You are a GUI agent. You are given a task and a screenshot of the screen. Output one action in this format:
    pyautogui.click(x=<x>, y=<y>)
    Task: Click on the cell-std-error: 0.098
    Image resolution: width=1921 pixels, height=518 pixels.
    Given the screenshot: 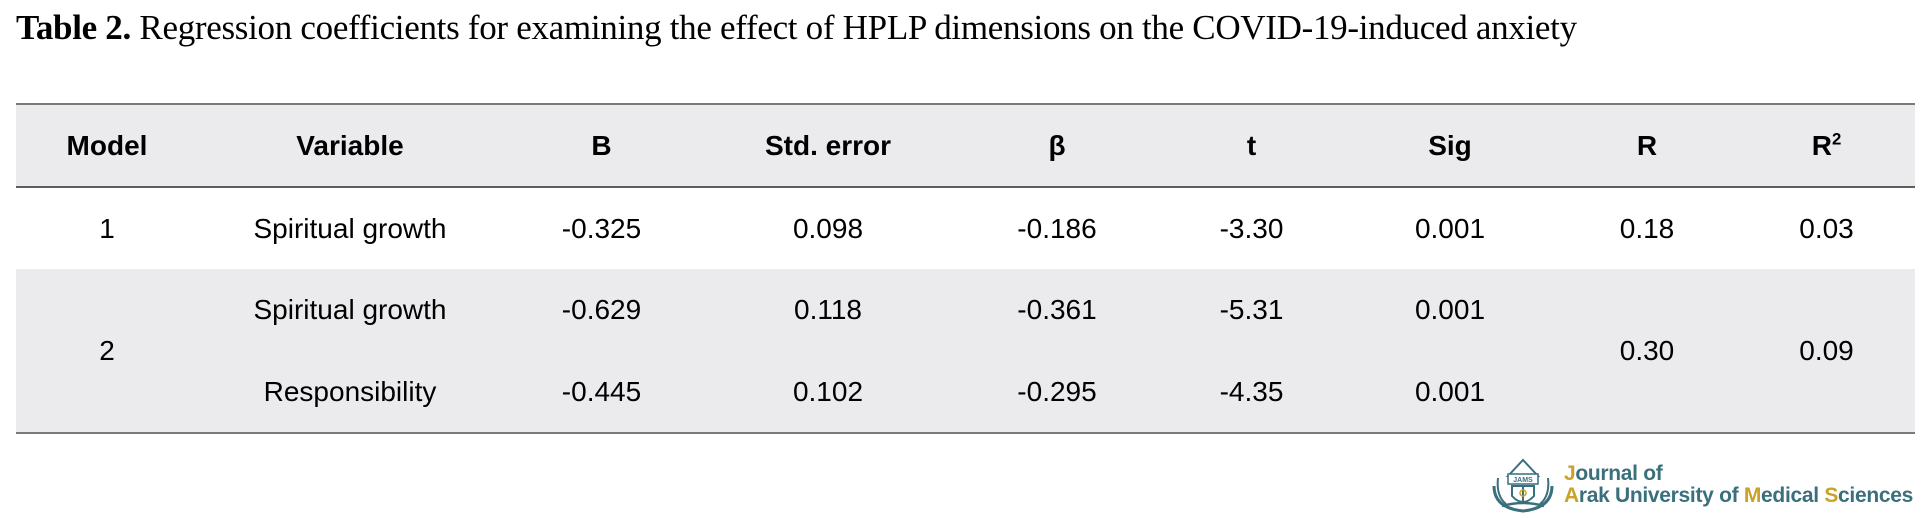 What is the action you would take?
    pyautogui.click(x=828, y=228)
    